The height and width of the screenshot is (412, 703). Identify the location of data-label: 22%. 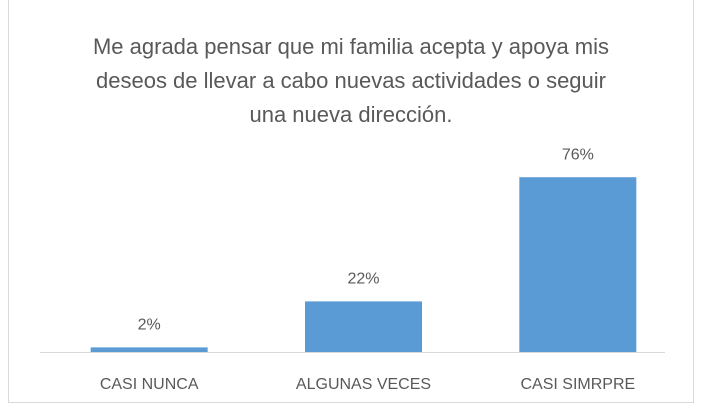
(363, 279).